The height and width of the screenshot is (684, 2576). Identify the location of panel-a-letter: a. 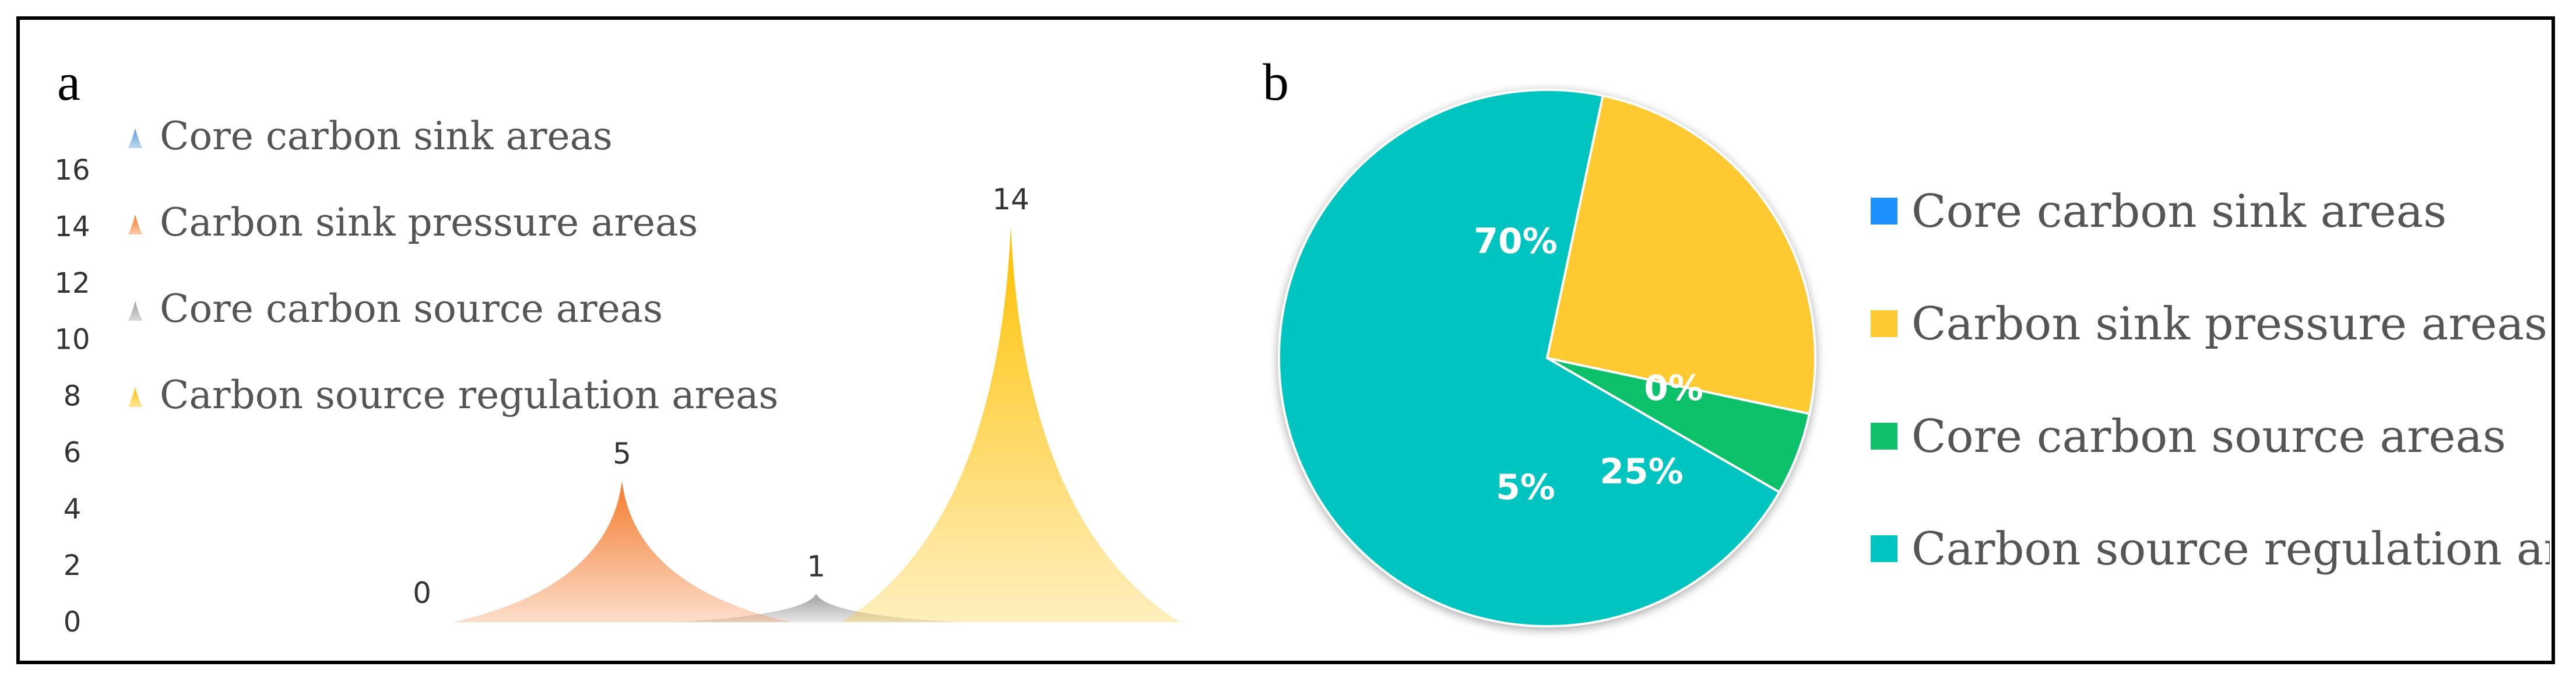
(68, 83).